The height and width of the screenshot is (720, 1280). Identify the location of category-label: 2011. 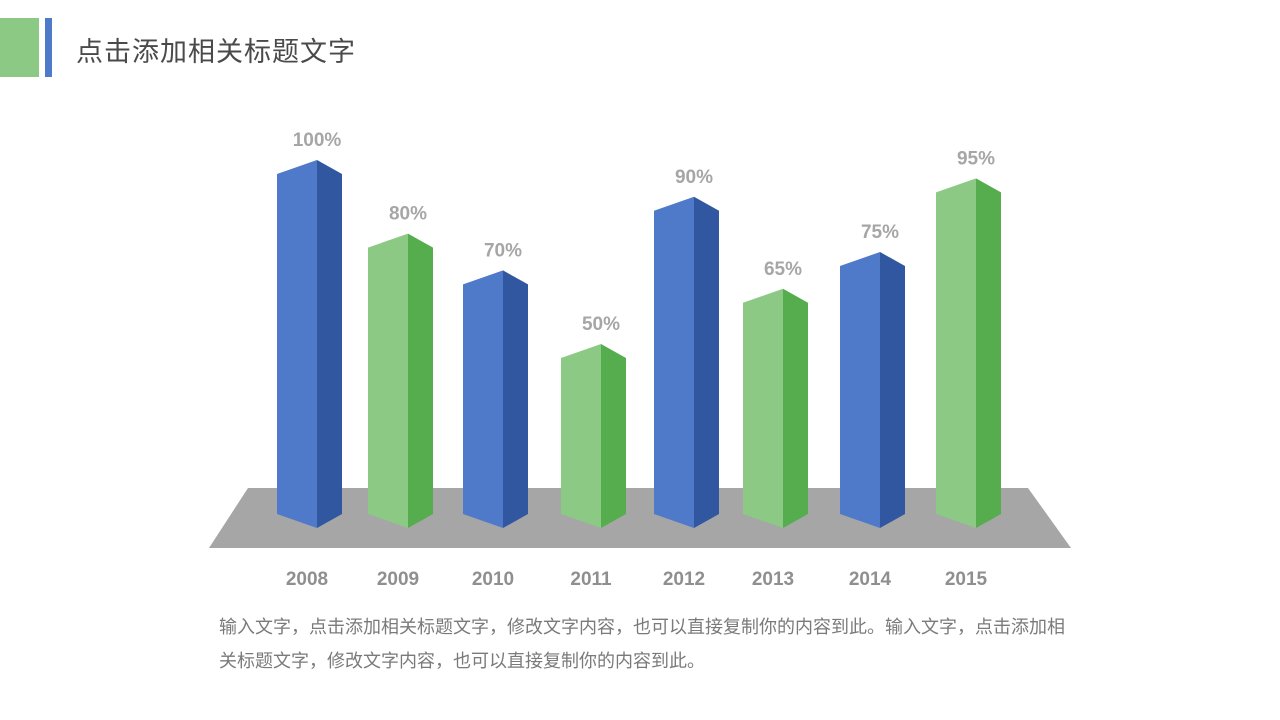
(591, 579).